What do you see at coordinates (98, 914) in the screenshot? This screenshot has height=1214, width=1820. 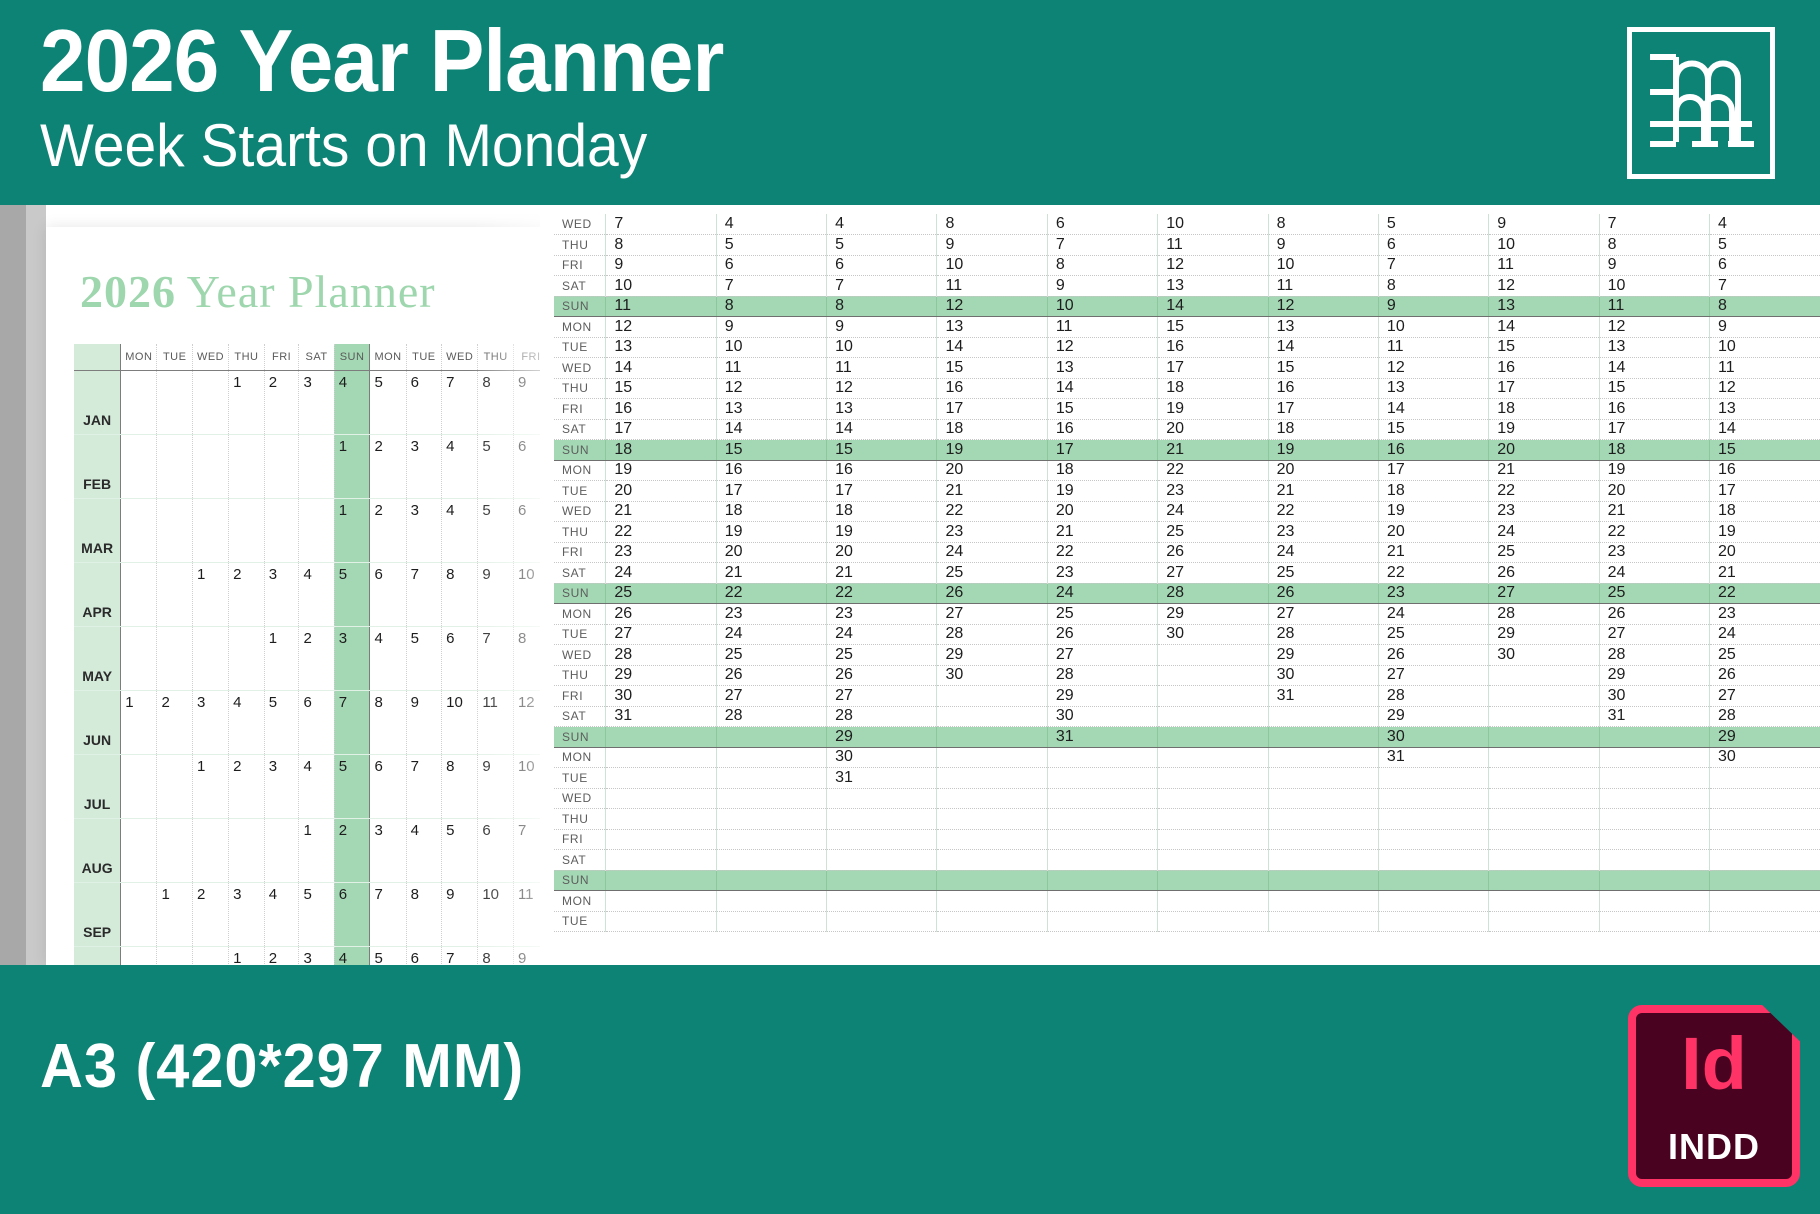 I see `hp-month-label: SEP` at bounding box center [98, 914].